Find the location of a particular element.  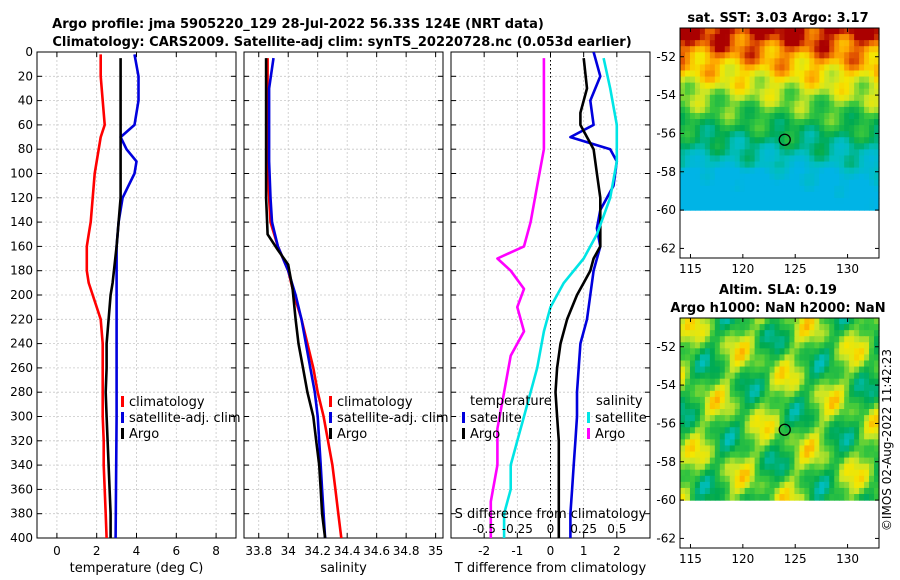

x-tick-label: 34 is located at coordinates (288, 551).